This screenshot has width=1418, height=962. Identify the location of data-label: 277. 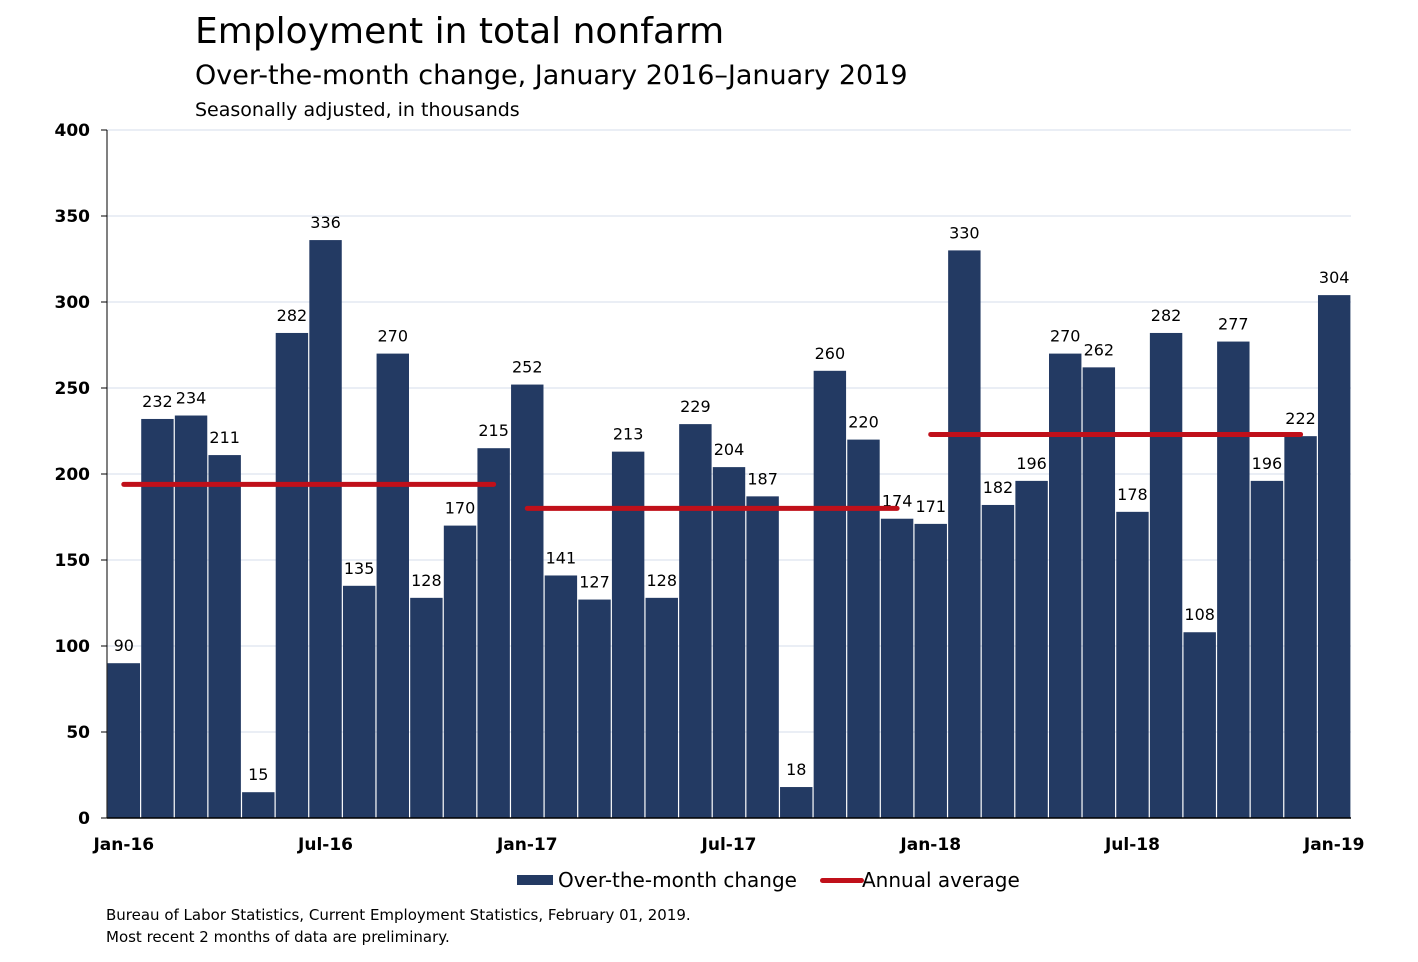
(1233, 324).